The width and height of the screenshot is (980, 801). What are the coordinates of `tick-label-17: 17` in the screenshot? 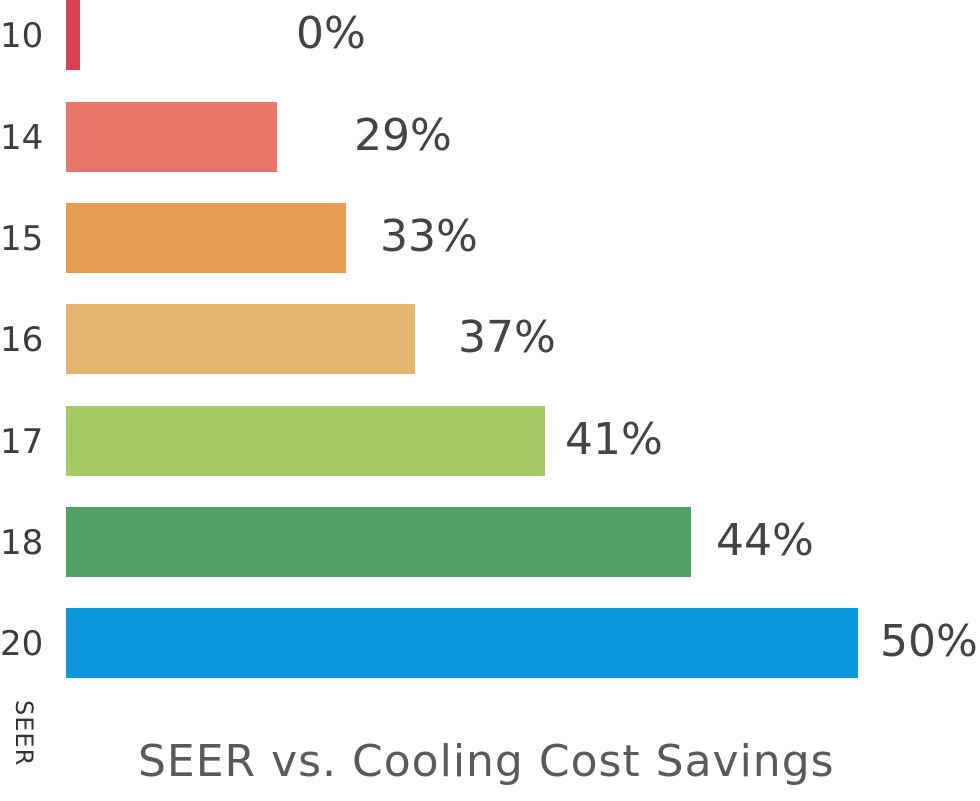 It's located at (22, 442).